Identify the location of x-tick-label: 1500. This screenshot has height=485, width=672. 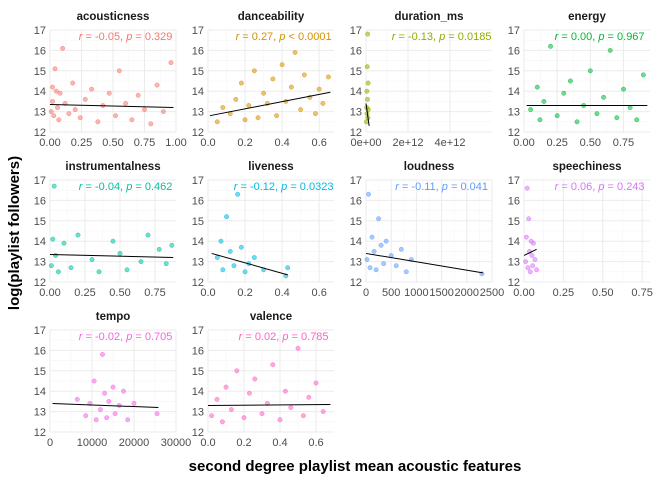
(441, 293).